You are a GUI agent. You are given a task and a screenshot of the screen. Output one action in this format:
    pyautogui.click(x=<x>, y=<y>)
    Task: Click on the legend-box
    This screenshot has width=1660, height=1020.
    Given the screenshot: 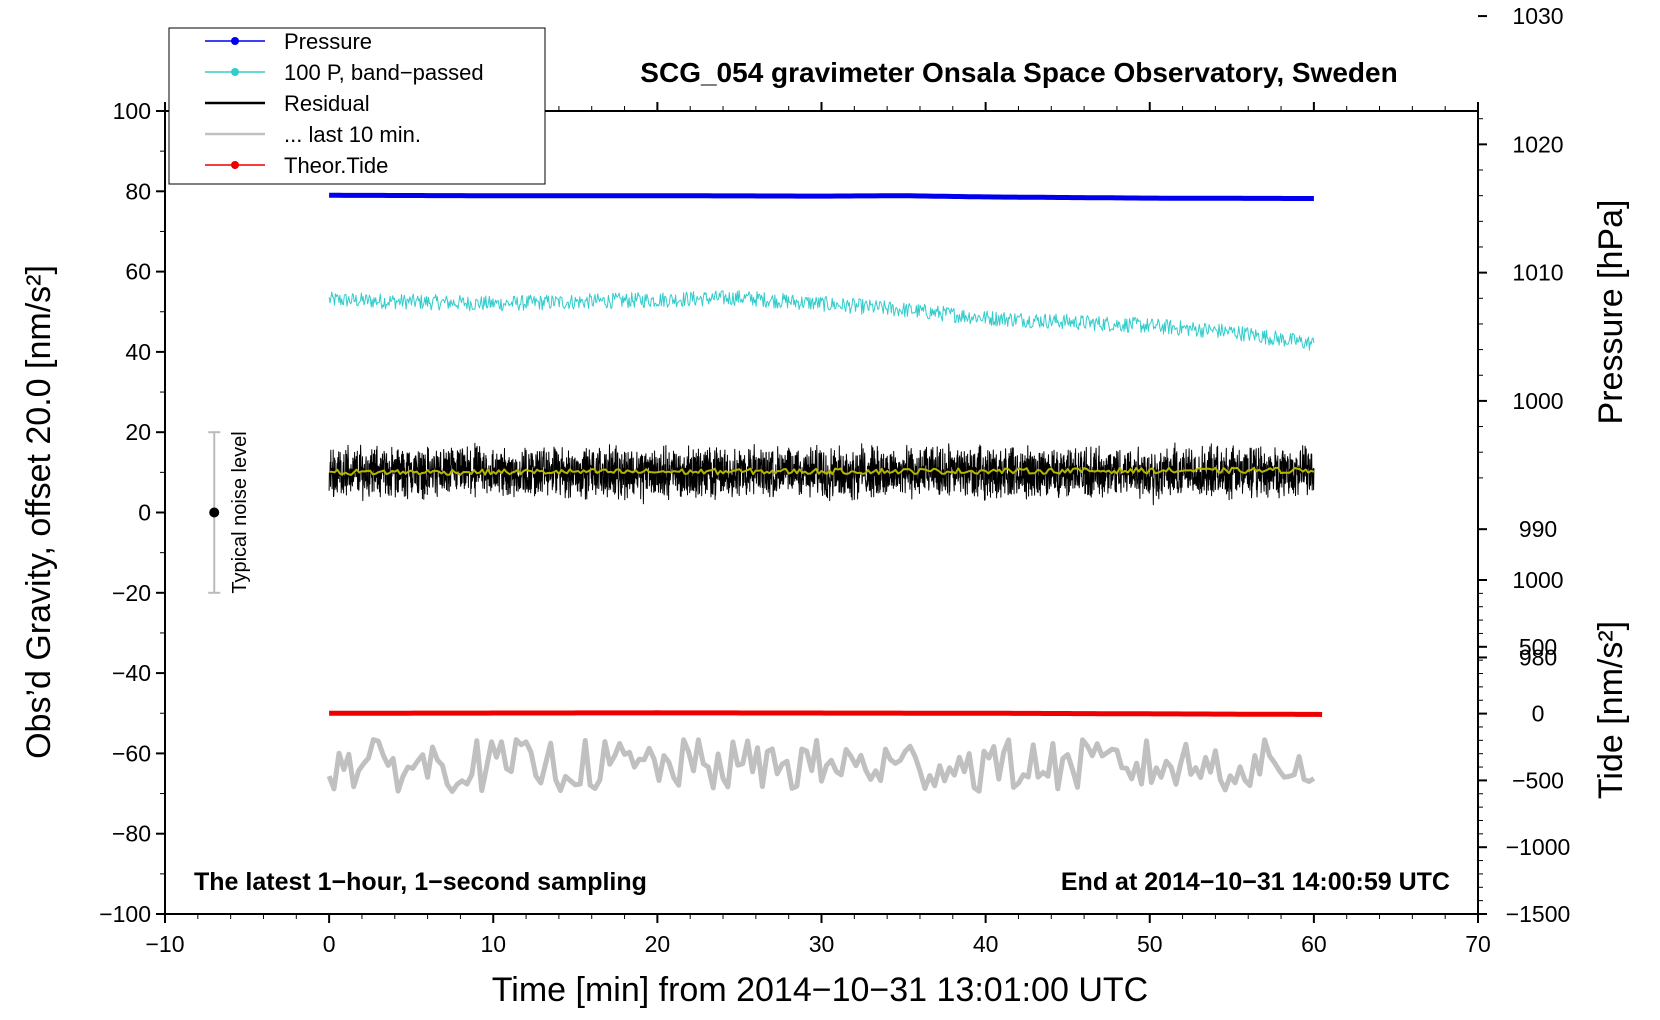 What is the action you would take?
    pyautogui.click(x=357, y=106)
    